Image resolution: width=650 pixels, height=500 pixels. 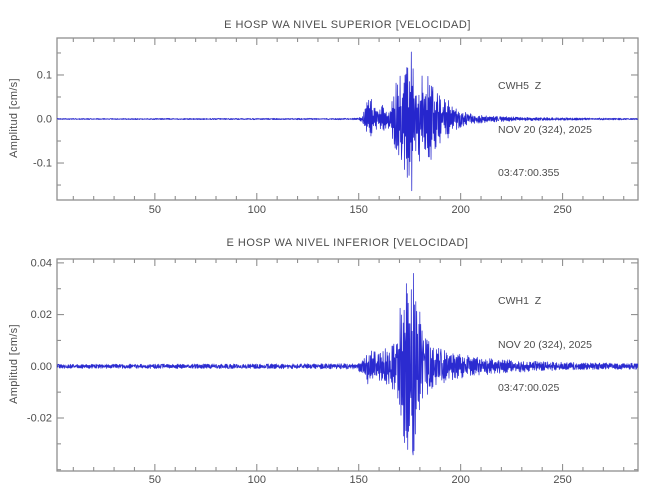 I want to click on plot-superior-station-info: CWH5 Z NOV 20 (324), 2025 03:47:00.355, so click(x=545, y=130).